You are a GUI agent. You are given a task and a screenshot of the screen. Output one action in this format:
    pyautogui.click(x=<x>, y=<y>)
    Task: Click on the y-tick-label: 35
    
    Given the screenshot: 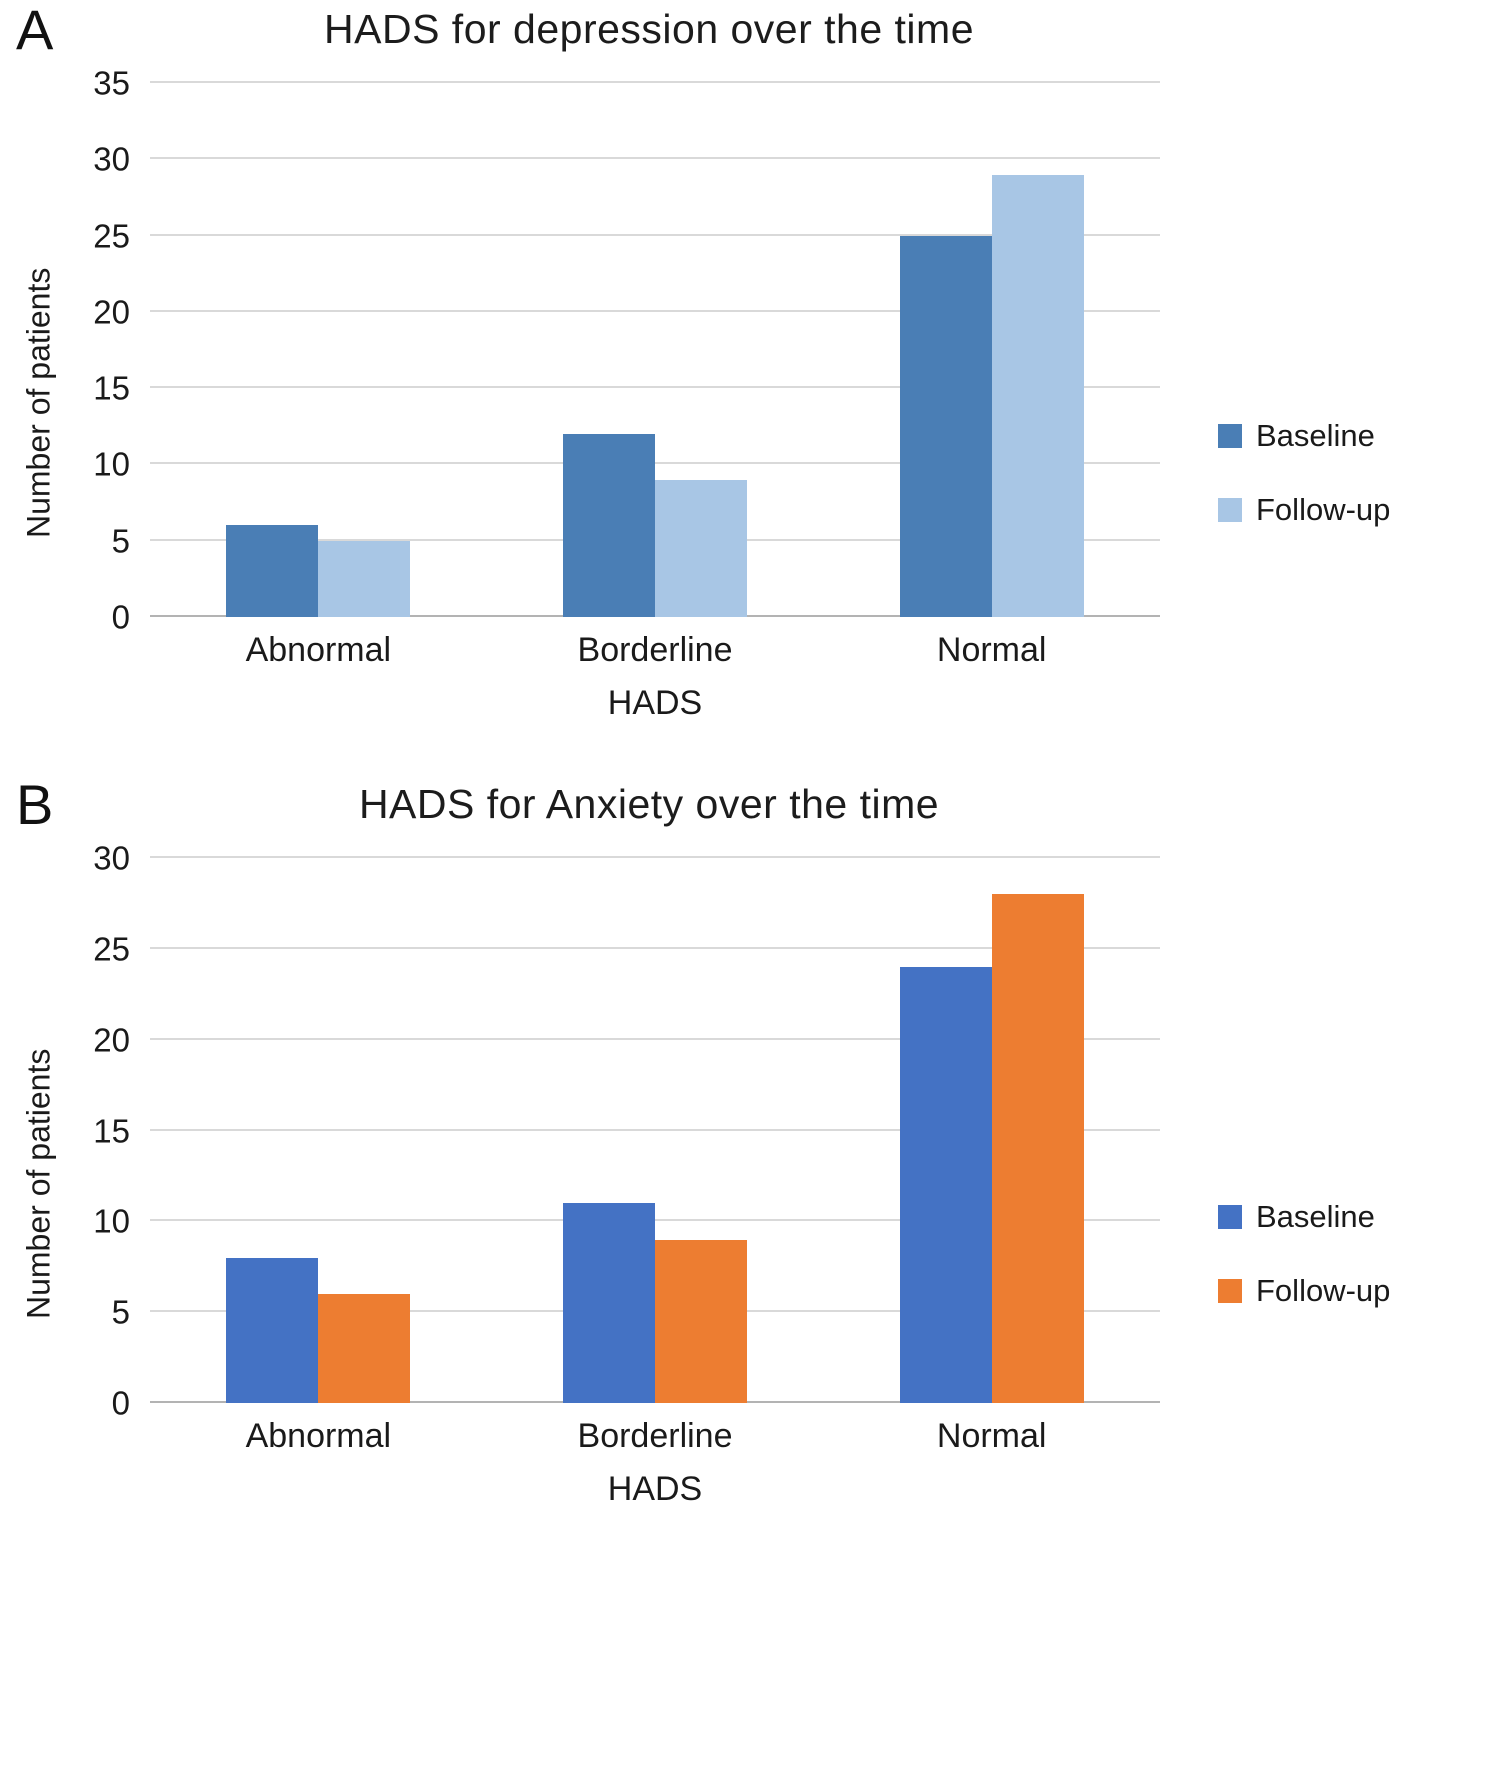 What is the action you would take?
    pyautogui.click(x=111, y=83)
    